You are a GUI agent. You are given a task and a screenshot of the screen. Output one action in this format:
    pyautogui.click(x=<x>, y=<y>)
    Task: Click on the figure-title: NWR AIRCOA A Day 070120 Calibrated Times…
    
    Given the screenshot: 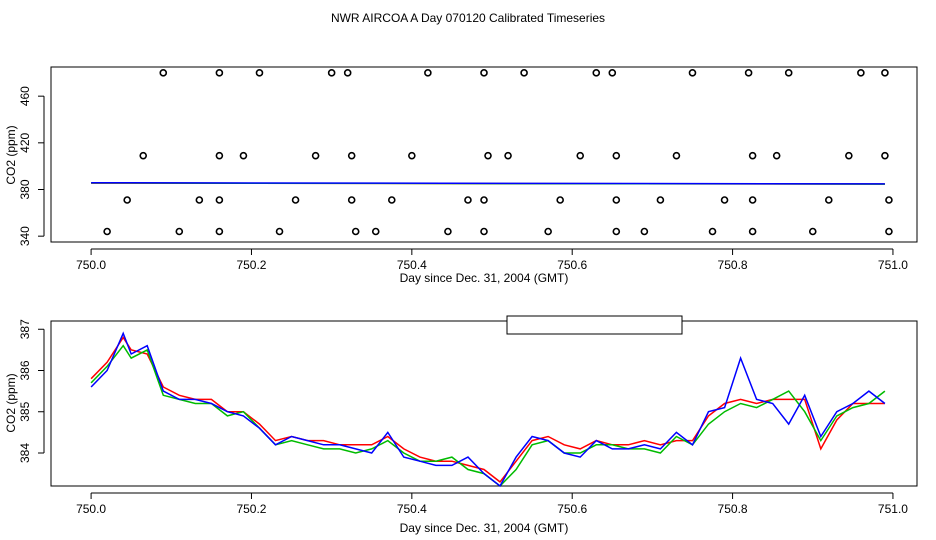 What is the action you would take?
    pyautogui.click(x=468, y=18)
    